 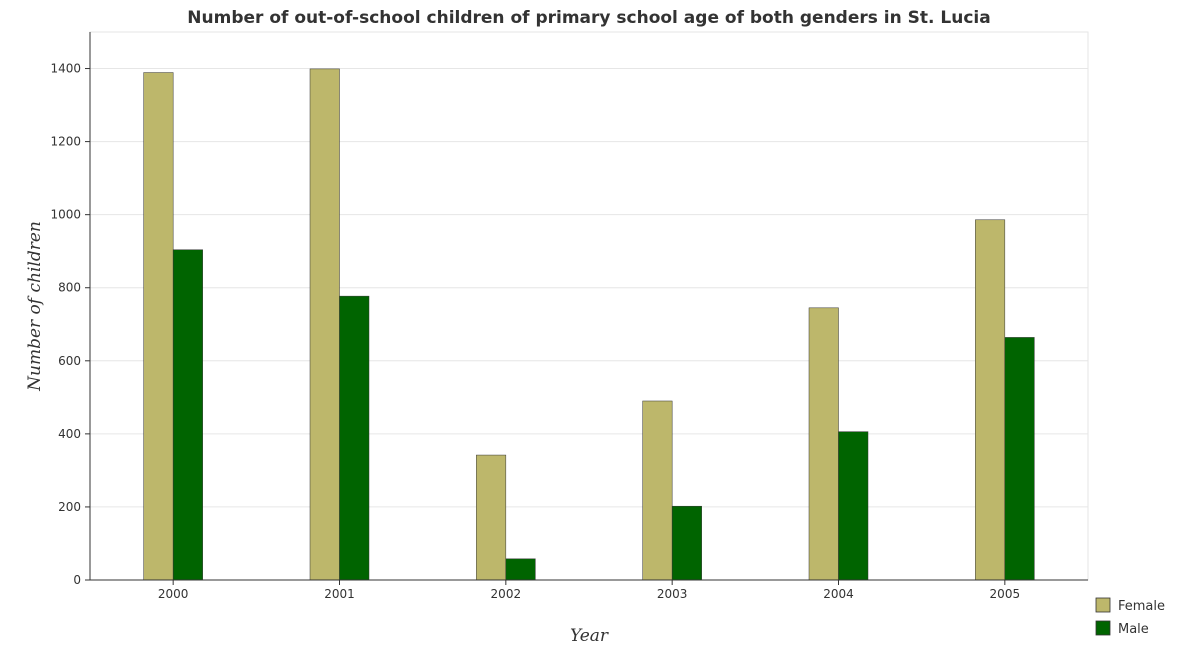 What do you see at coordinates (1103, 605) in the screenshot?
I see `legend-swatch-female` at bounding box center [1103, 605].